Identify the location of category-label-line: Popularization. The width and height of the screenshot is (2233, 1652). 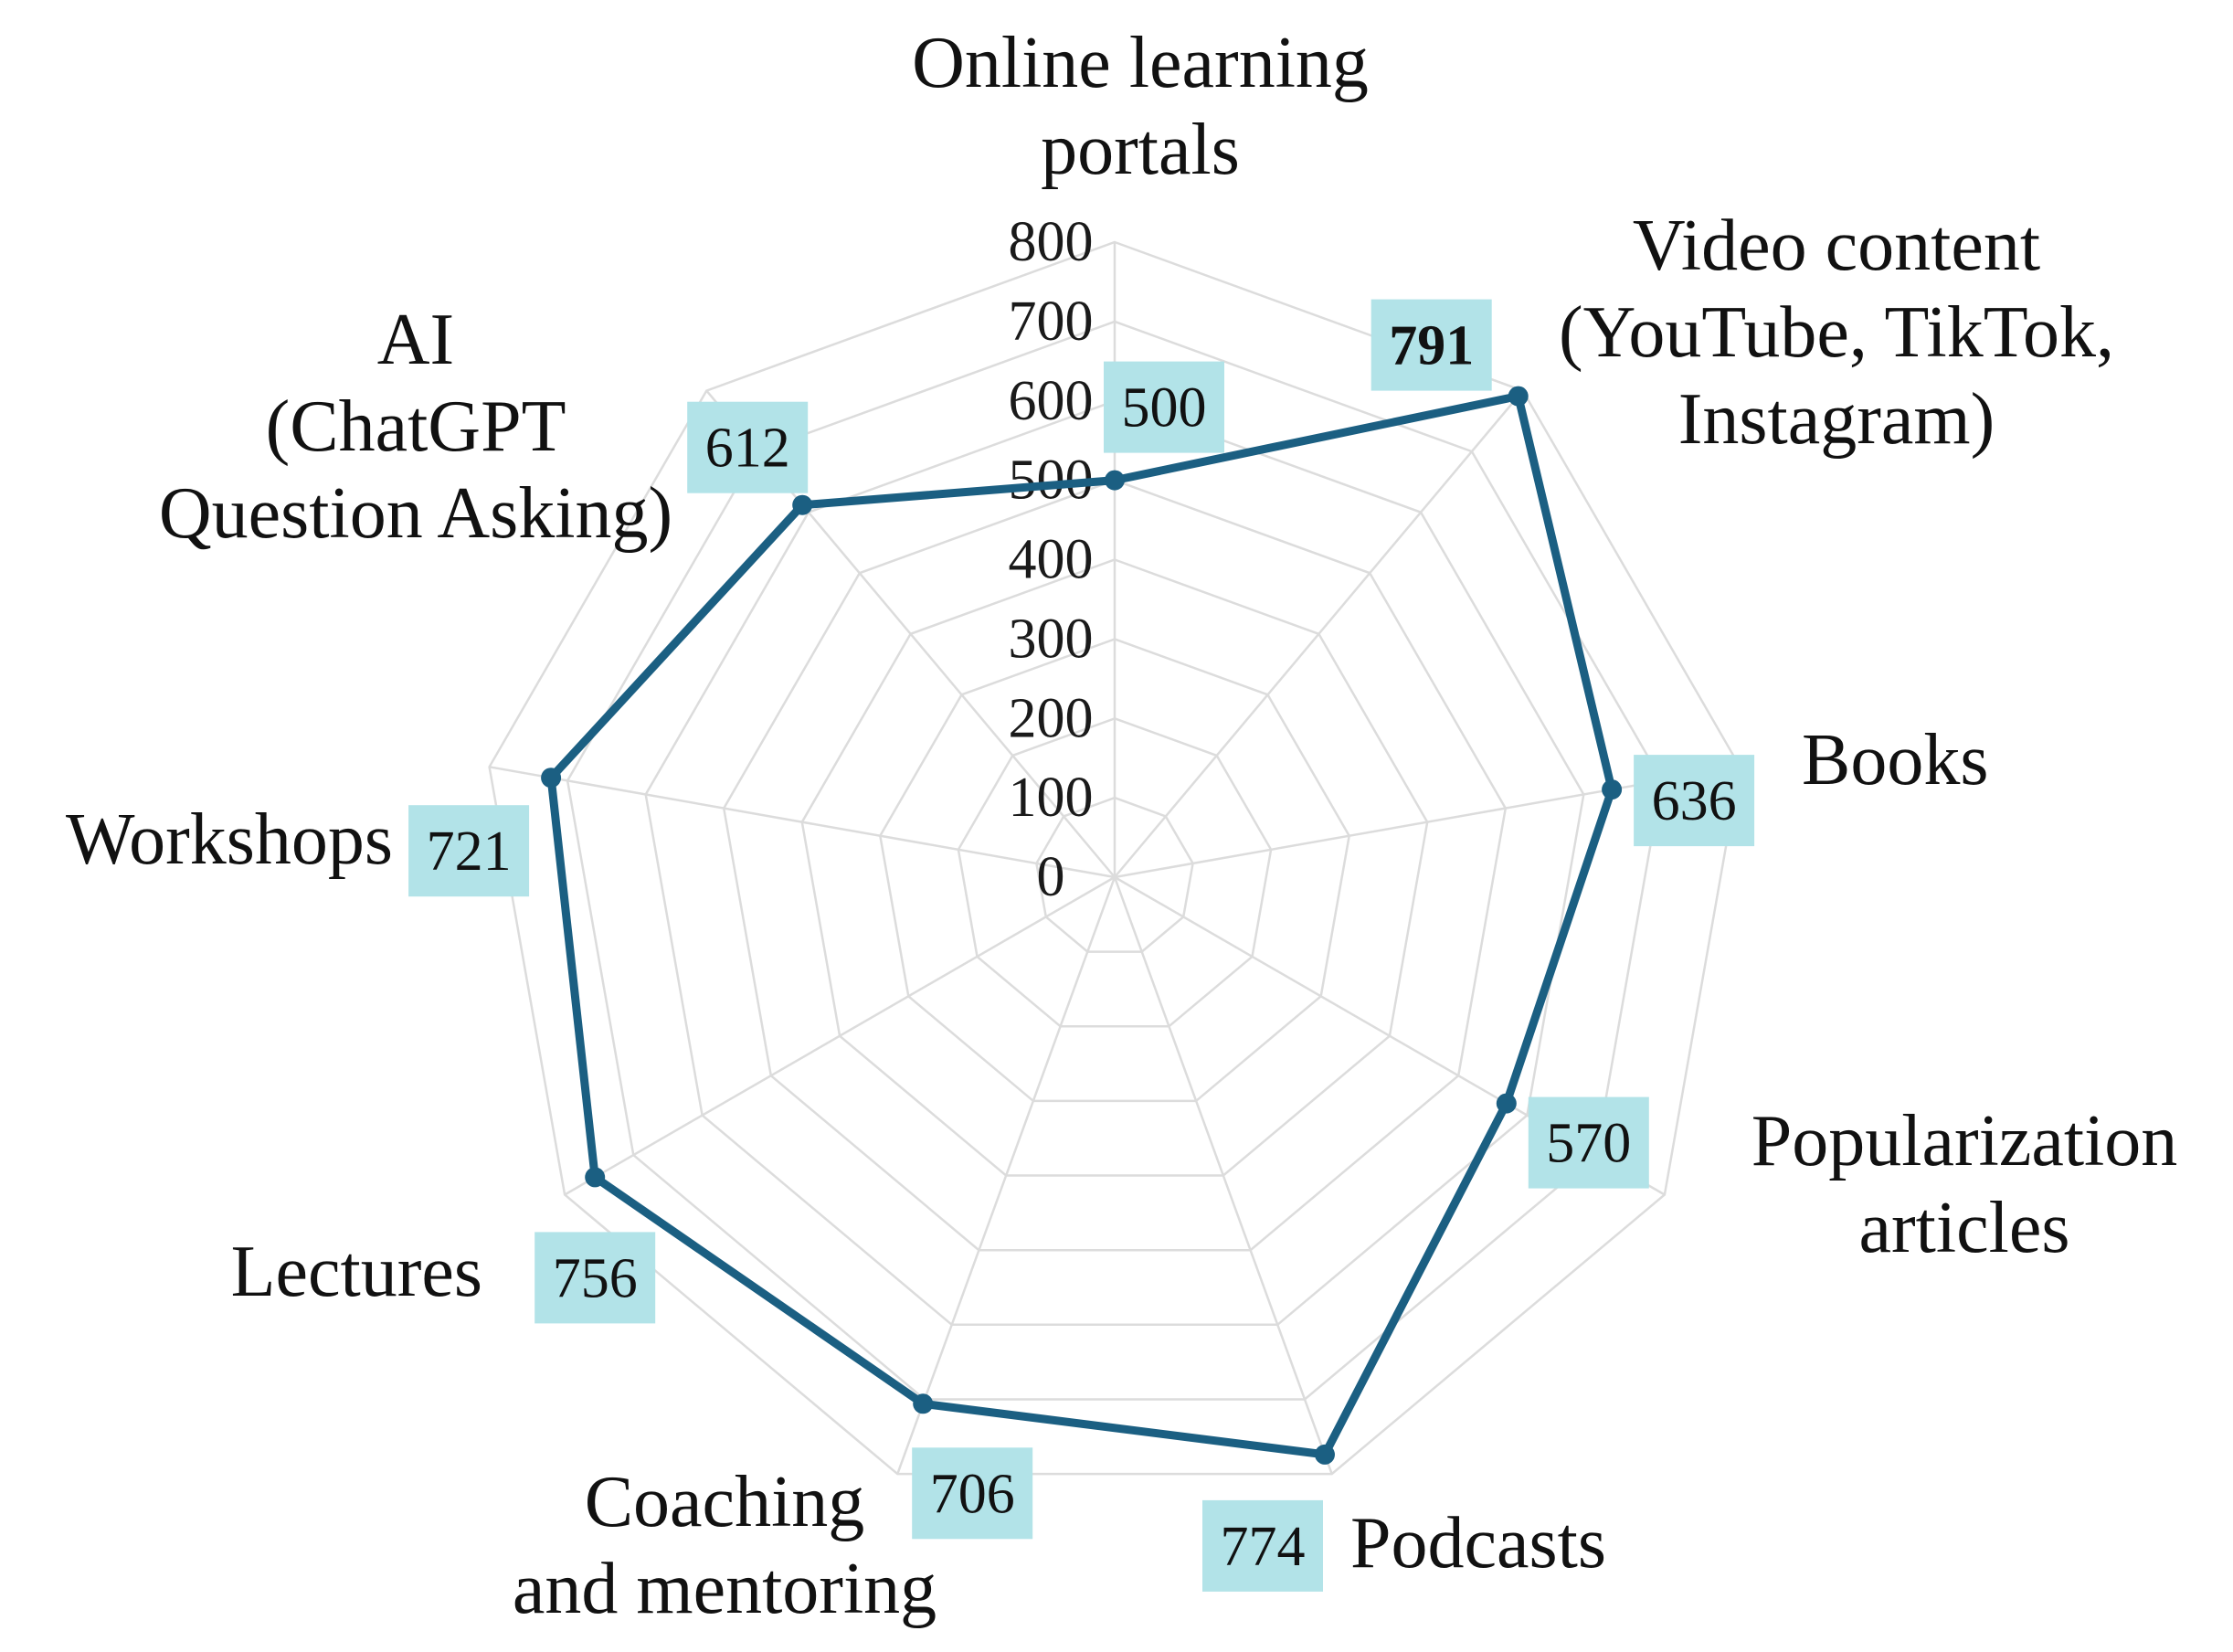
(1965, 1141).